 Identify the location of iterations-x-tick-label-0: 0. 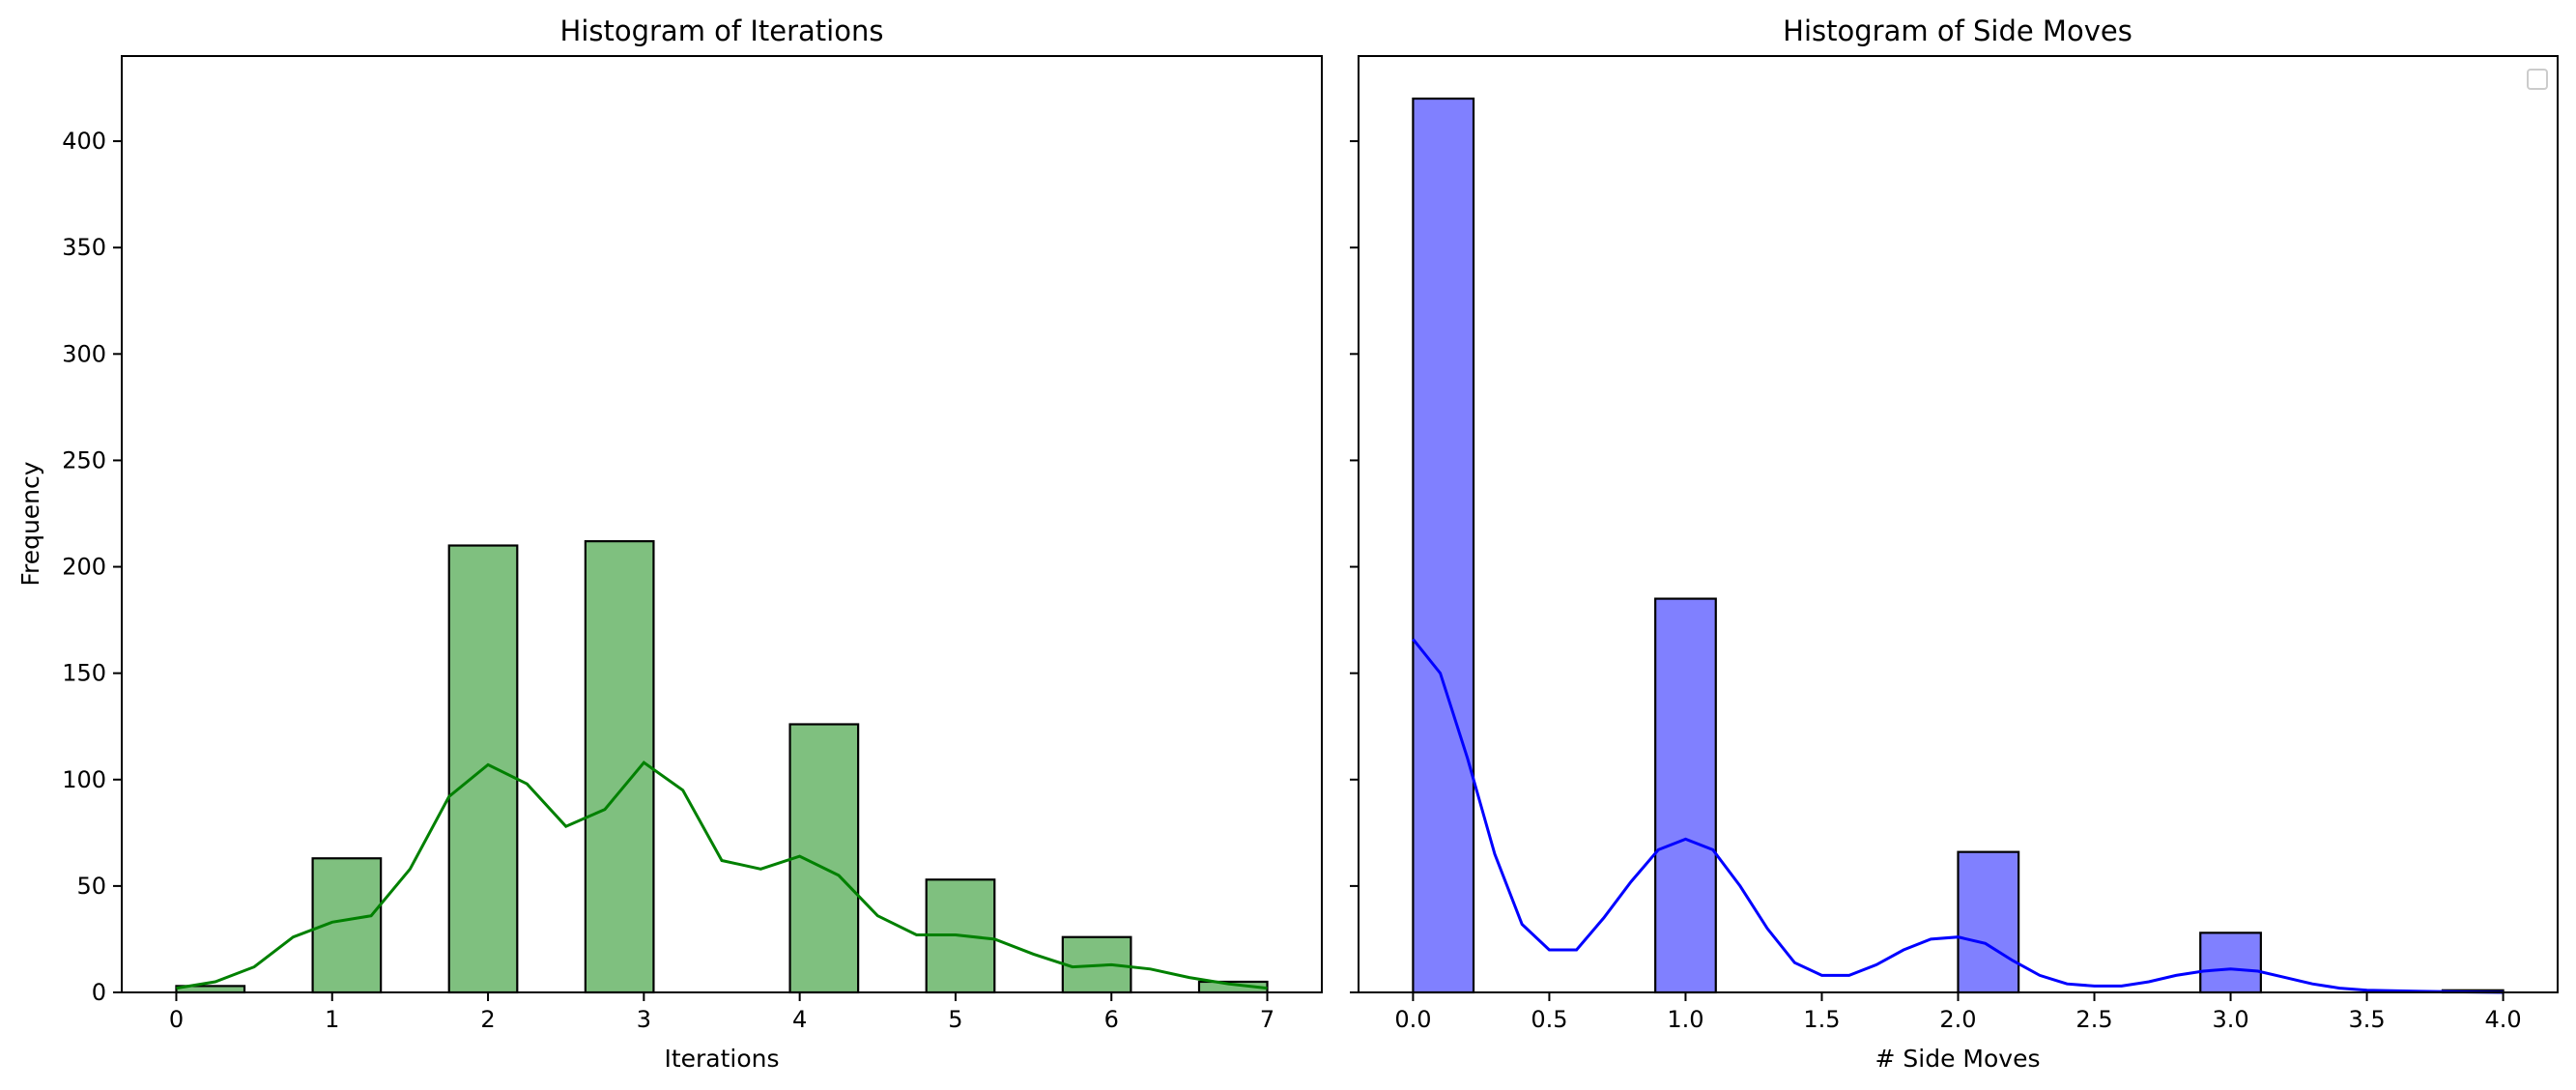
(177, 1020).